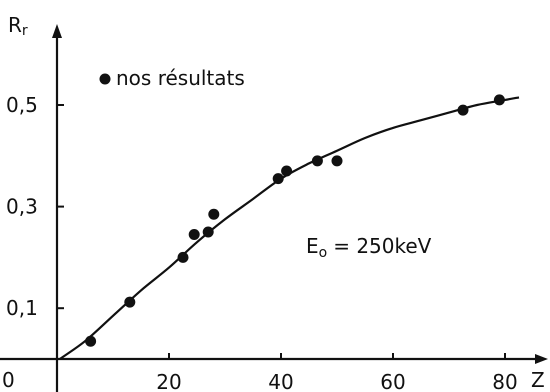  I want to click on x-axis-label: Z, so click(538, 380).